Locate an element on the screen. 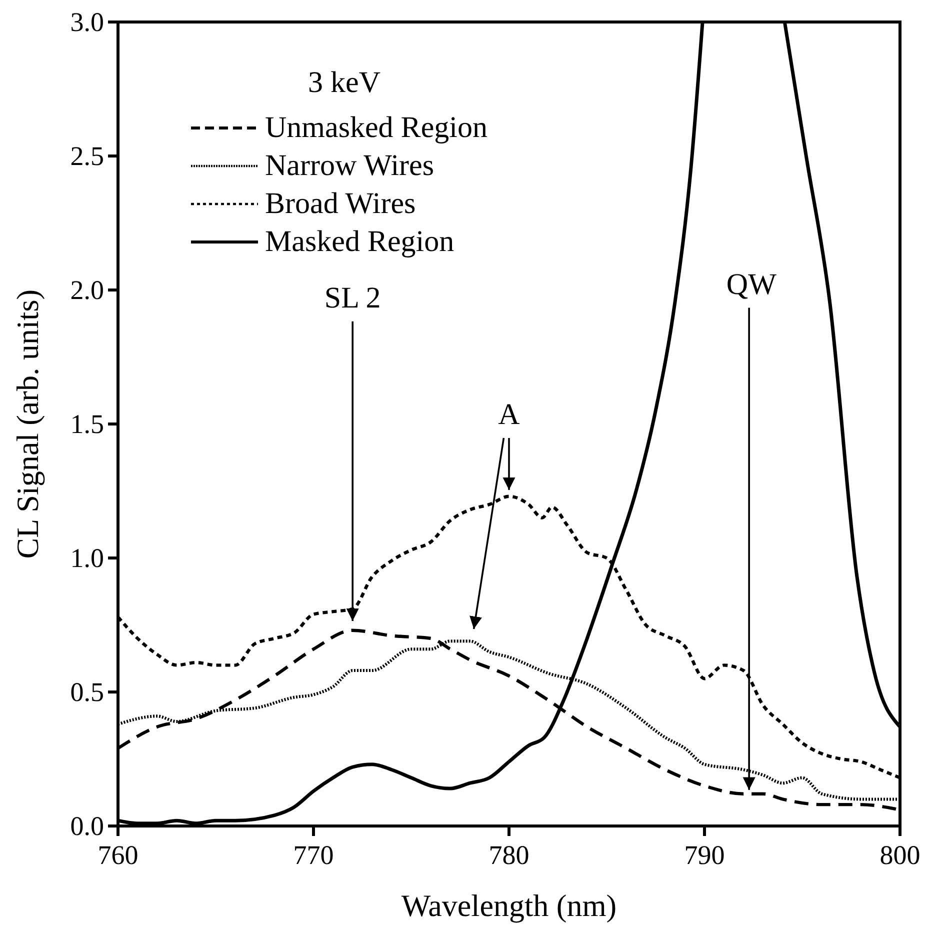 This screenshot has height=946, width=939. x-tick-label: 770 is located at coordinates (313, 855).